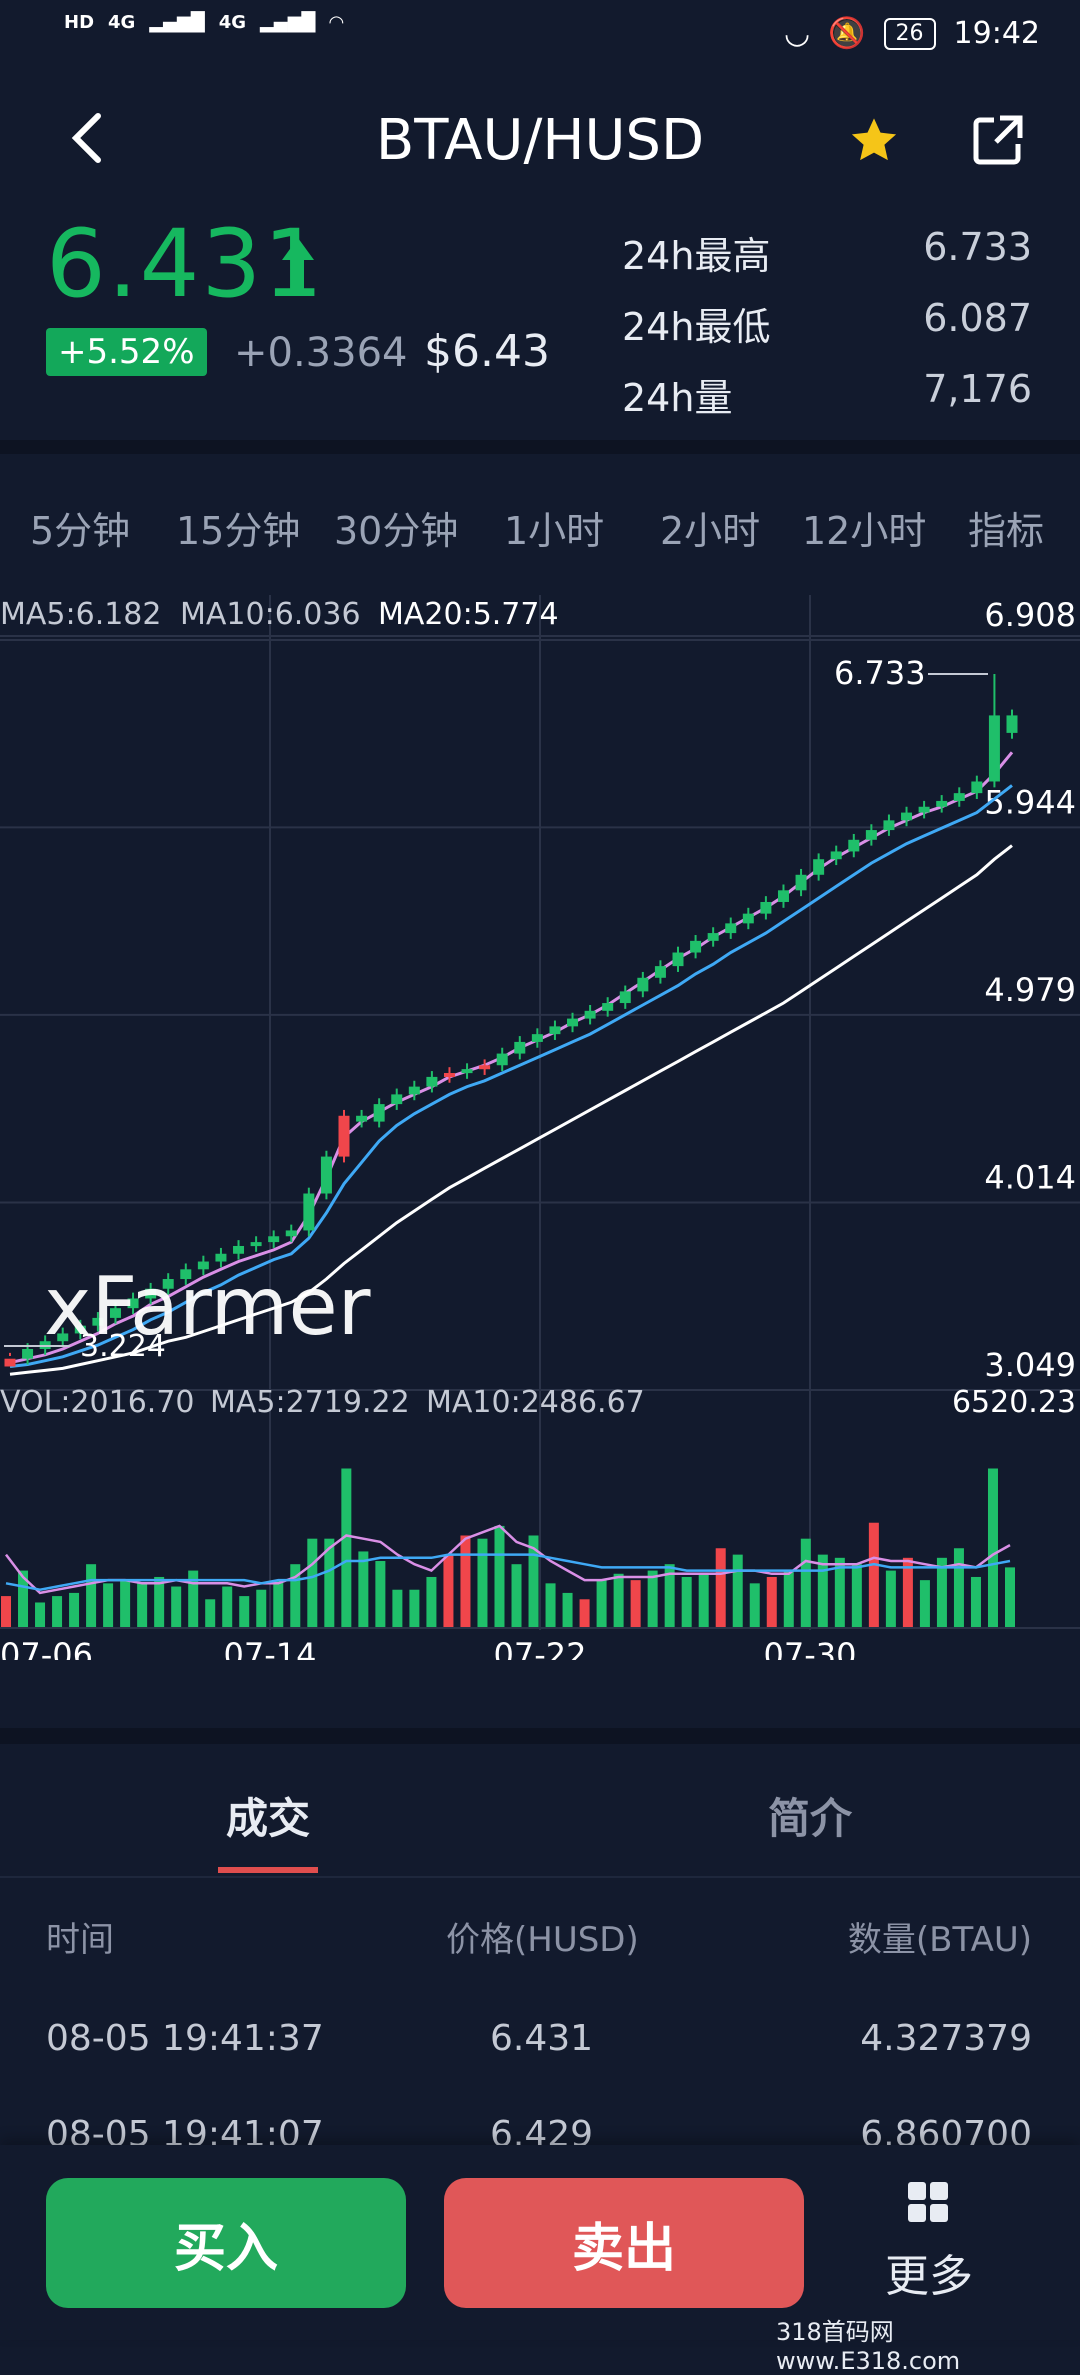  I want to click on mute-icon: 🔕, so click(847, 33).